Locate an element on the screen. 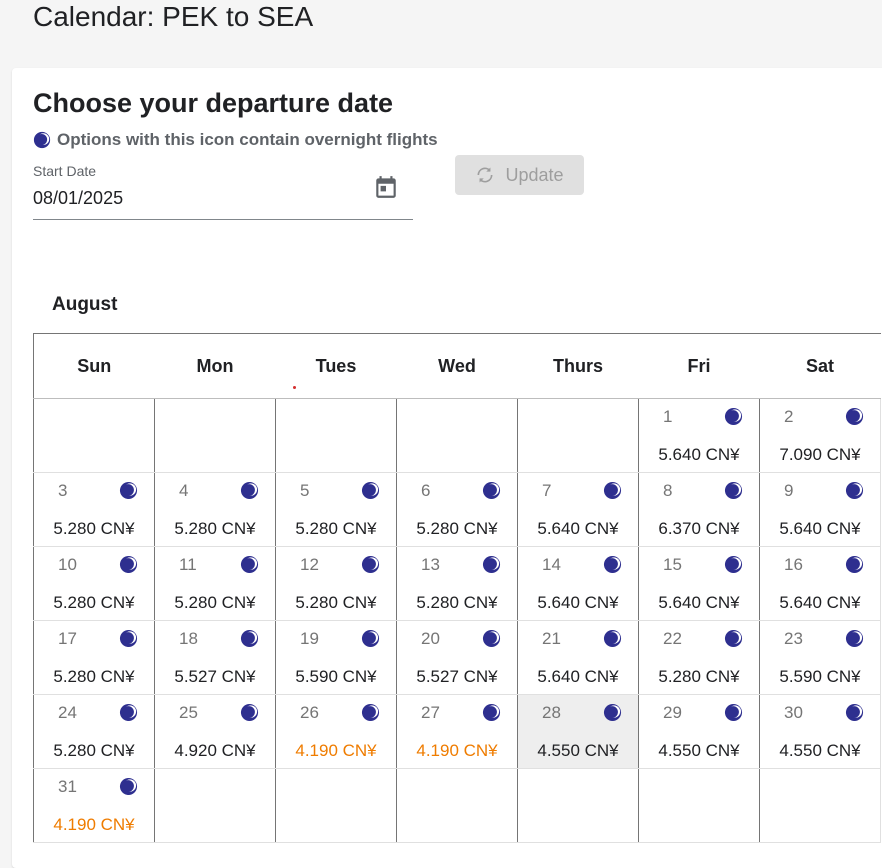 This screenshot has height=868, width=882. day-cell: 28 4.550 CN¥ is located at coordinates (578, 731).